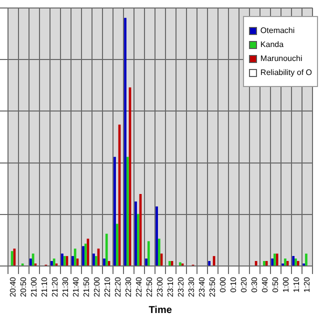  Describe the element at coordinates (139, 287) in the screenshot. I see `x-tick-label: 22:40` at that location.